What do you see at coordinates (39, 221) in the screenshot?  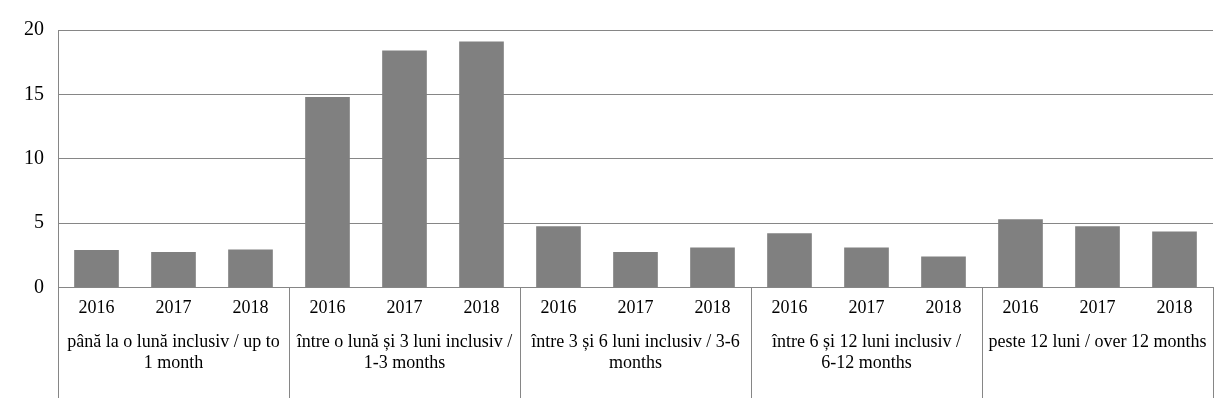 I see `y-tick-label: 5` at bounding box center [39, 221].